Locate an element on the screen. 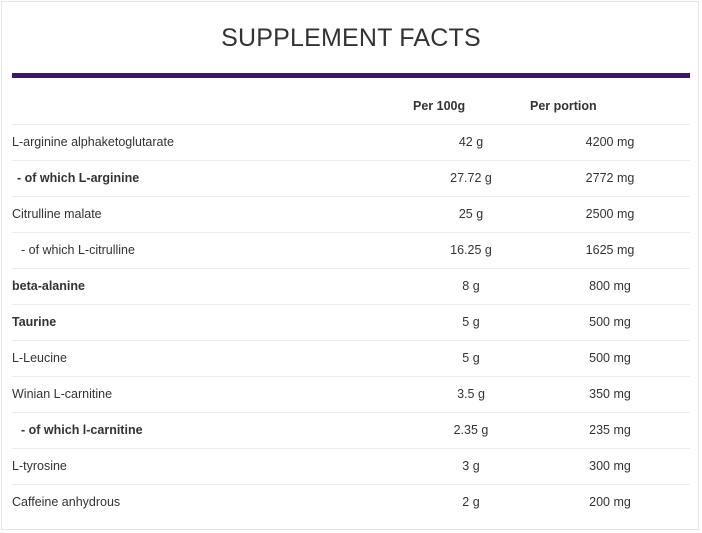 The width and height of the screenshot is (702, 533). per-100g-value: 16.25 g is located at coordinates (471, 250).